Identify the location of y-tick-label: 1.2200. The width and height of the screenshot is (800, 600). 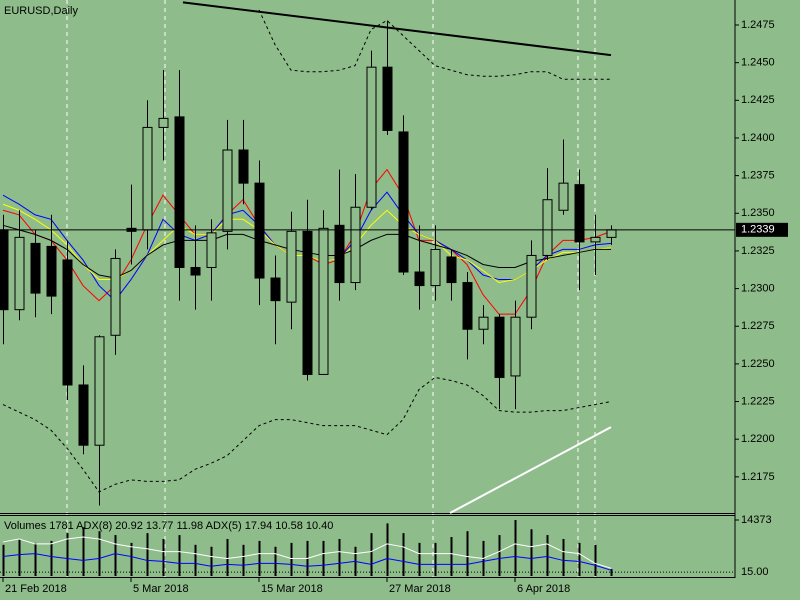
(758, 439).